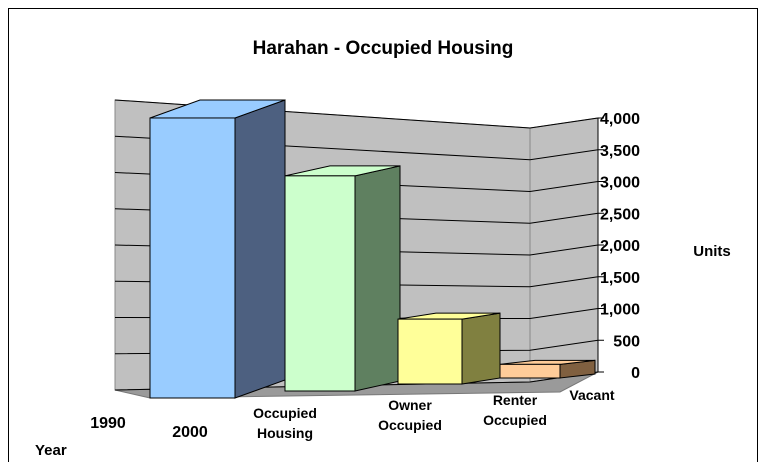  What do you see at coordinates (515, 400) in the screenshot?
I see `x-tick-label-line: Renter` at bounding box center [515, 400].